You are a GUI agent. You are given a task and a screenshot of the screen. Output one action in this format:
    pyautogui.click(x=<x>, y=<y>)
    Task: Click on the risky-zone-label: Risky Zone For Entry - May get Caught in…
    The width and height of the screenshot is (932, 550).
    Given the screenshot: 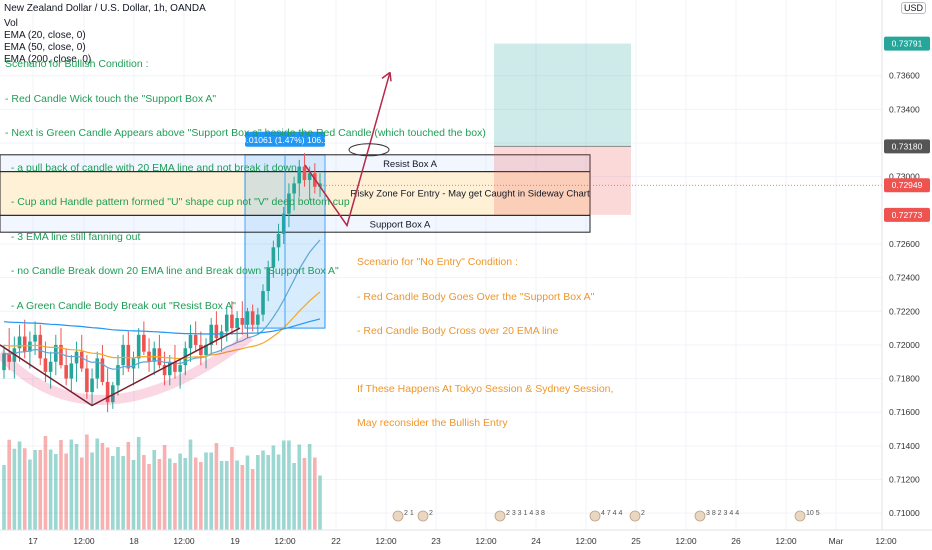 What is the action you would take?
    pyautogui.click(x=470, y=193)
    